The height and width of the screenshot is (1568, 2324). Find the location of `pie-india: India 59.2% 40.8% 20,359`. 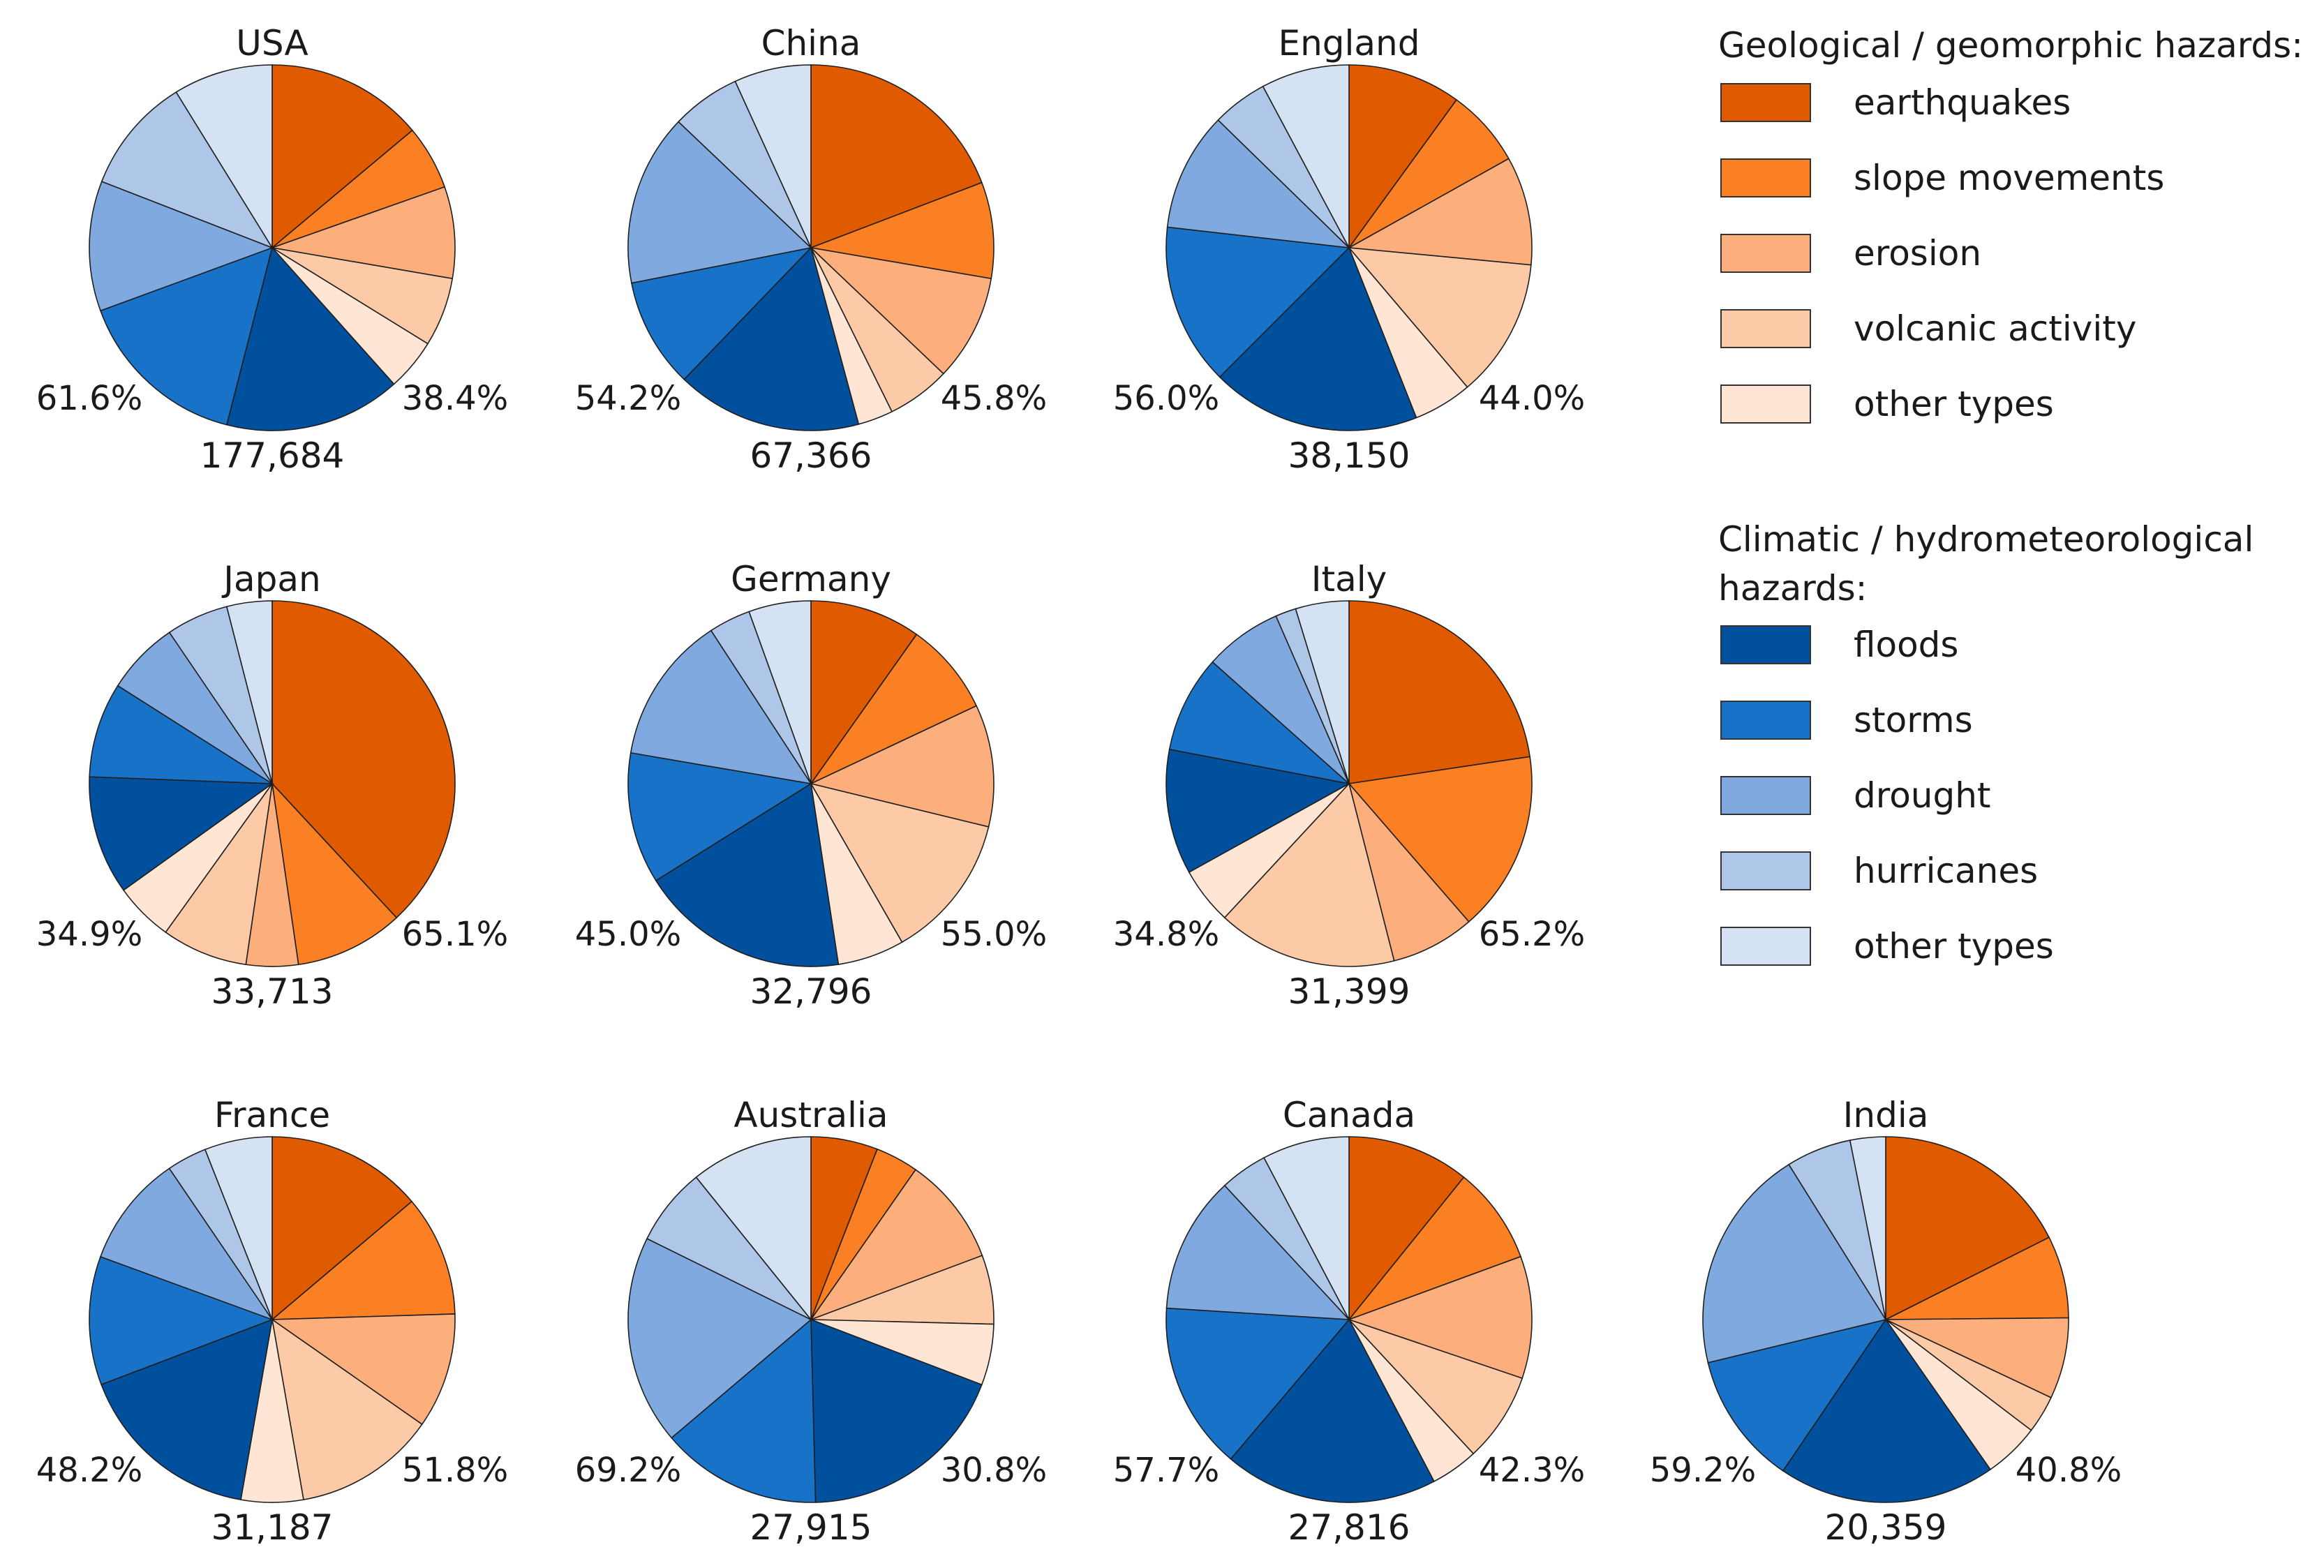

pie-india: India 59.2% 40.8% 20,359 is located at coordinates (1886, 1321).